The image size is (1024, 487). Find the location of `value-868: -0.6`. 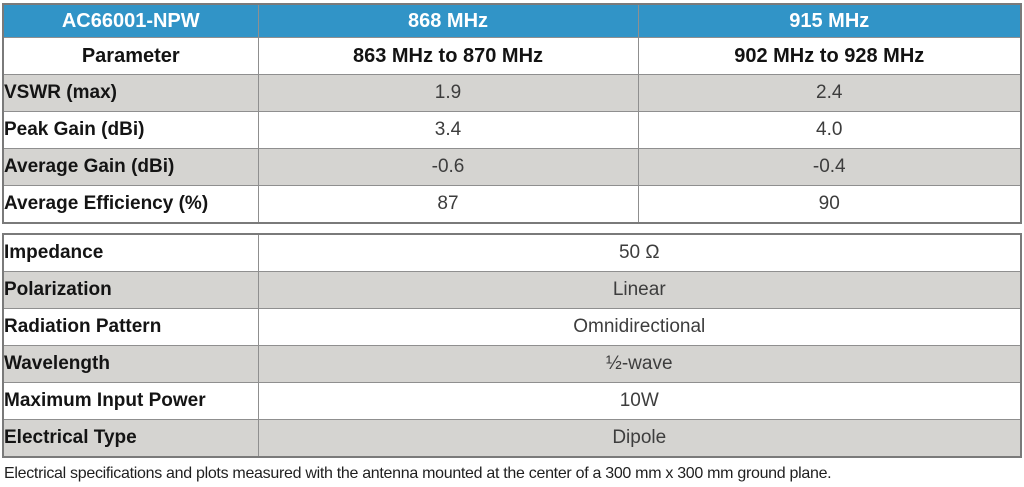

value-868: -0.6 is located at coordinates (448, 167).